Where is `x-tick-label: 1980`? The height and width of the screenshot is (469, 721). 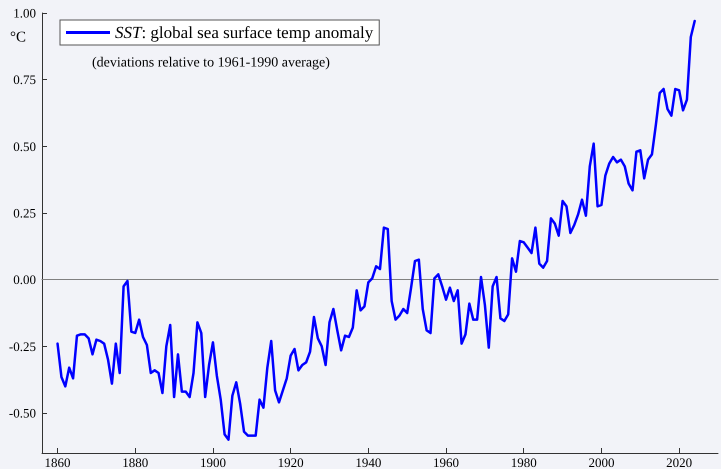
x-tick-label: 1980 is located at coordinates (523, 462).